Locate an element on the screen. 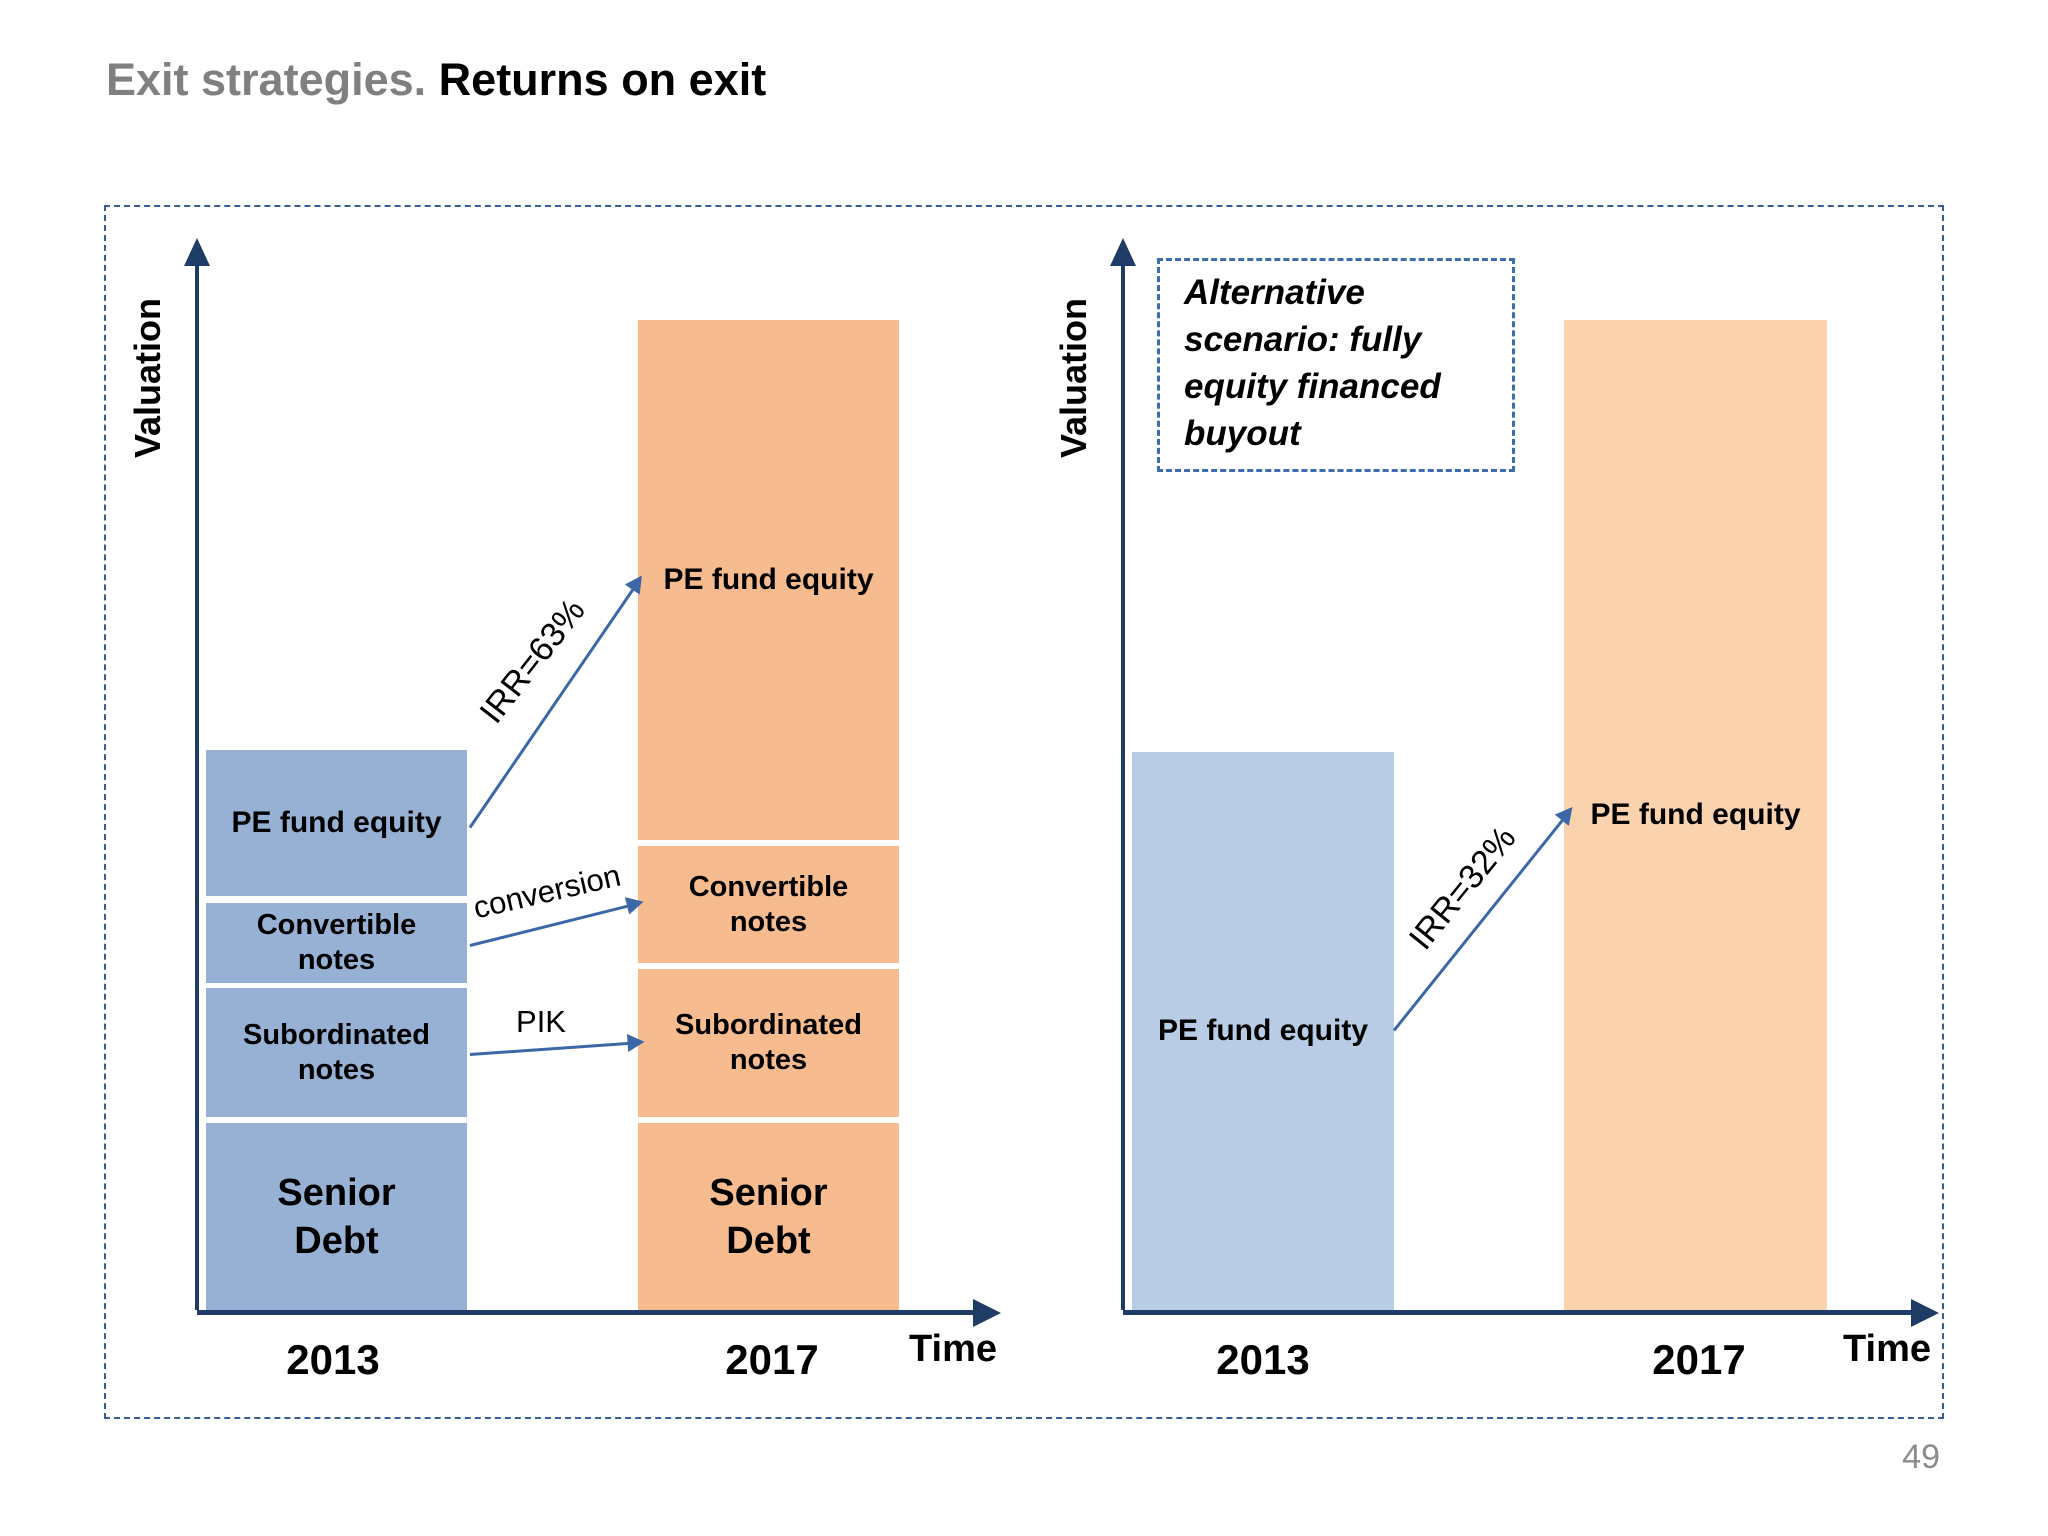 The width and height of the screenshot is (2048, 1536). left-2013-segment-pe-fund-equity: PE fund equity is located at coordinates (336, 823).